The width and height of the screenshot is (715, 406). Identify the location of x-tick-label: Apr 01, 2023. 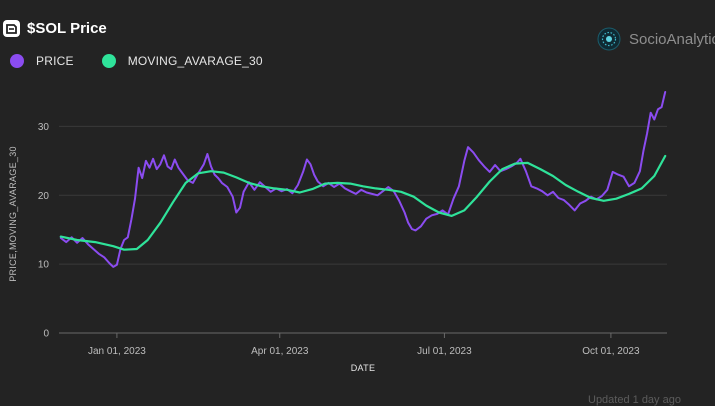
(280, 351).